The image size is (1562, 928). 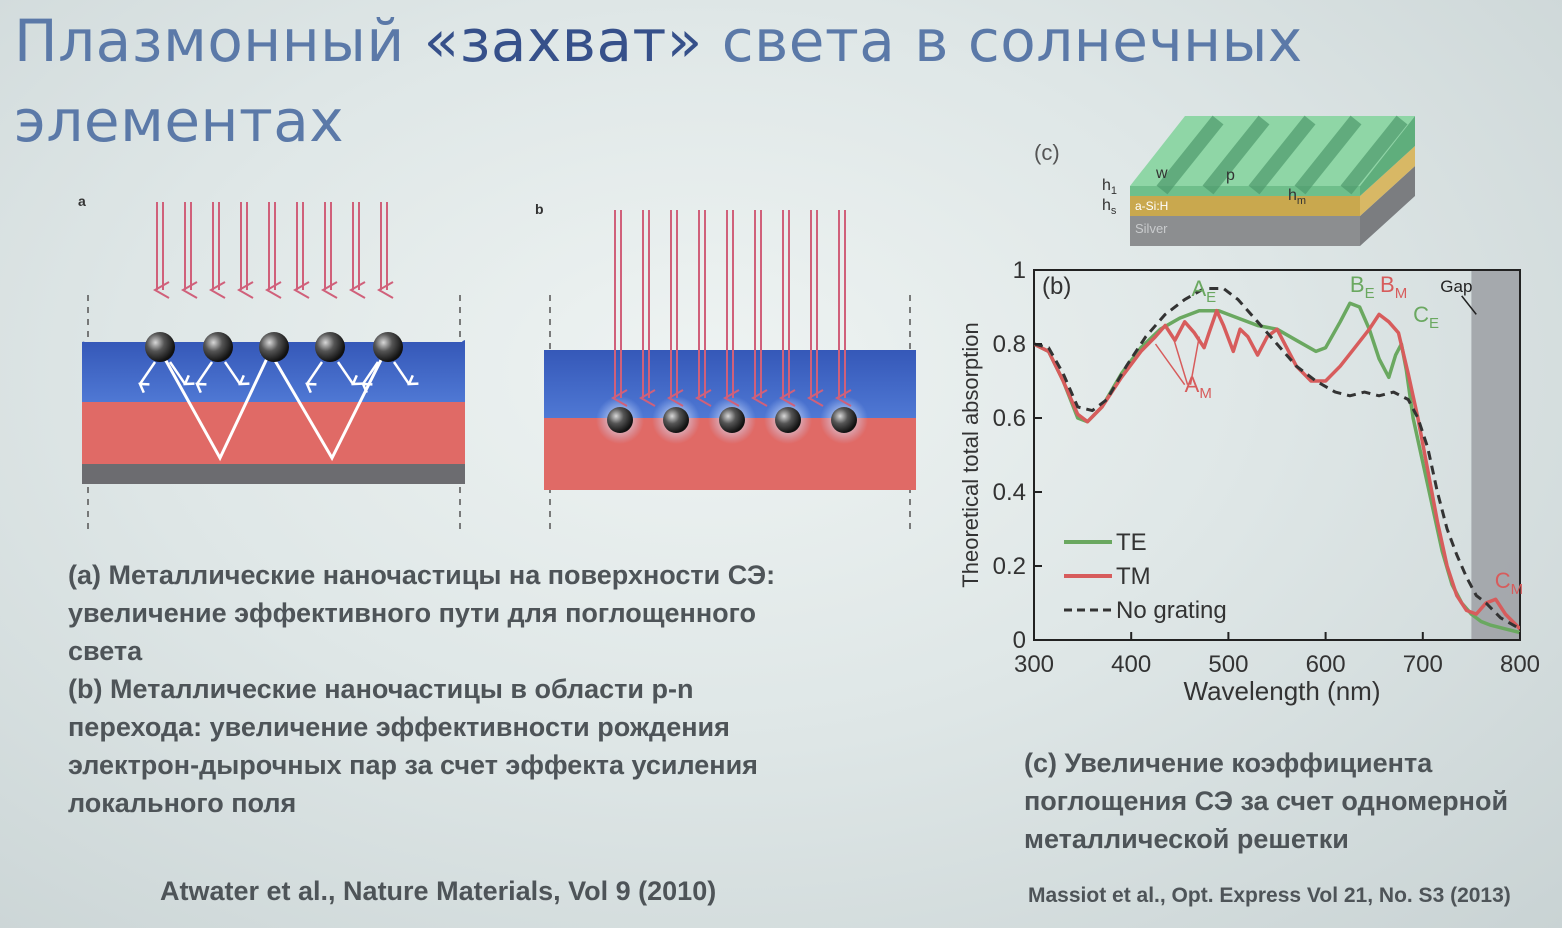 What do you see at coordinates (1326, 664) in the screenshot?
I see `x-tick-label: 600` at bounding box center [1326, 664].